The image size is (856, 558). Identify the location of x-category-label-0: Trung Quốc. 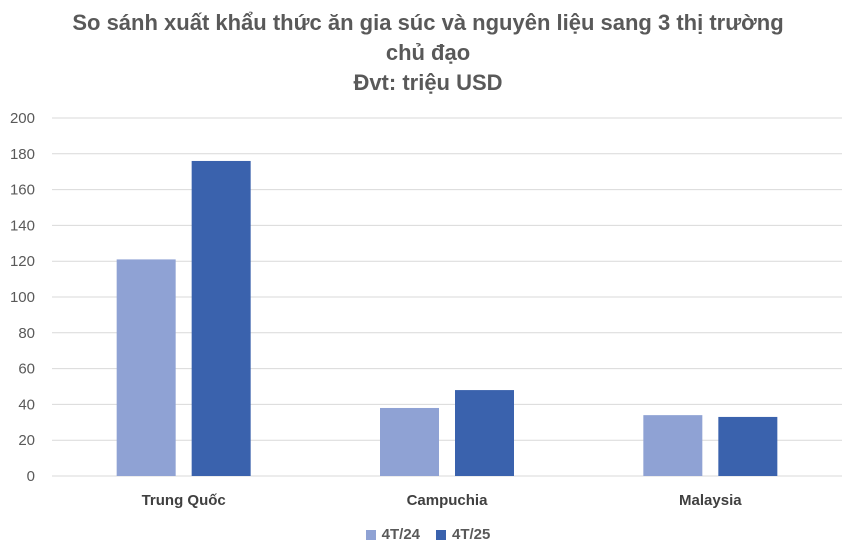
(184, 500).